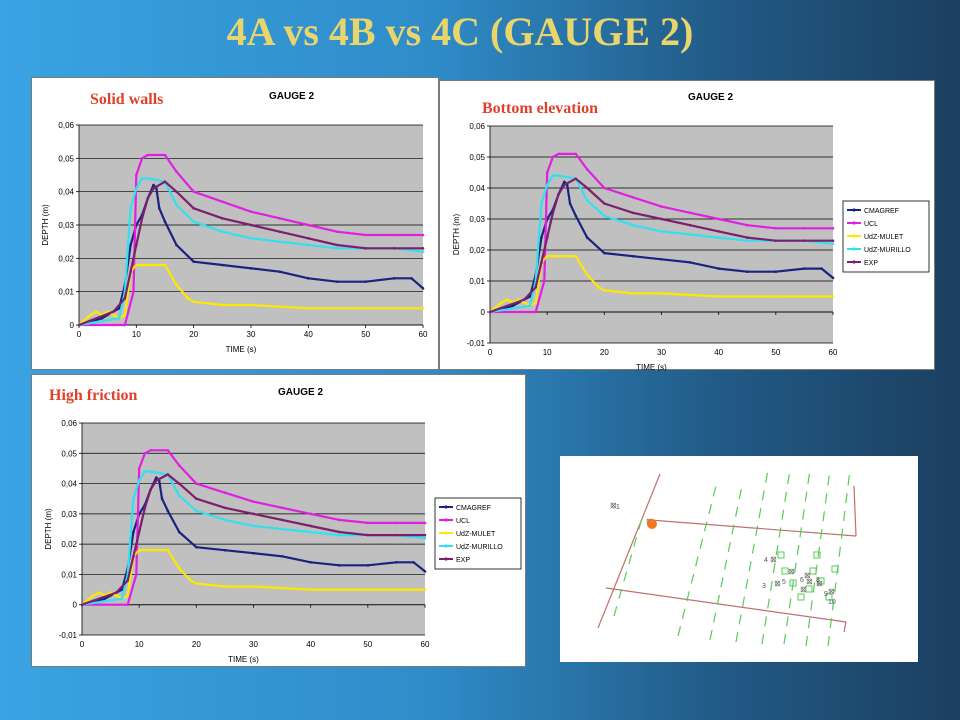 The height and width of the screenshot is (720, 960). What do you see at coordinates (766, 560) in the screenshot?
I see `gauge-label: 4` at bounding box center [766, 560].